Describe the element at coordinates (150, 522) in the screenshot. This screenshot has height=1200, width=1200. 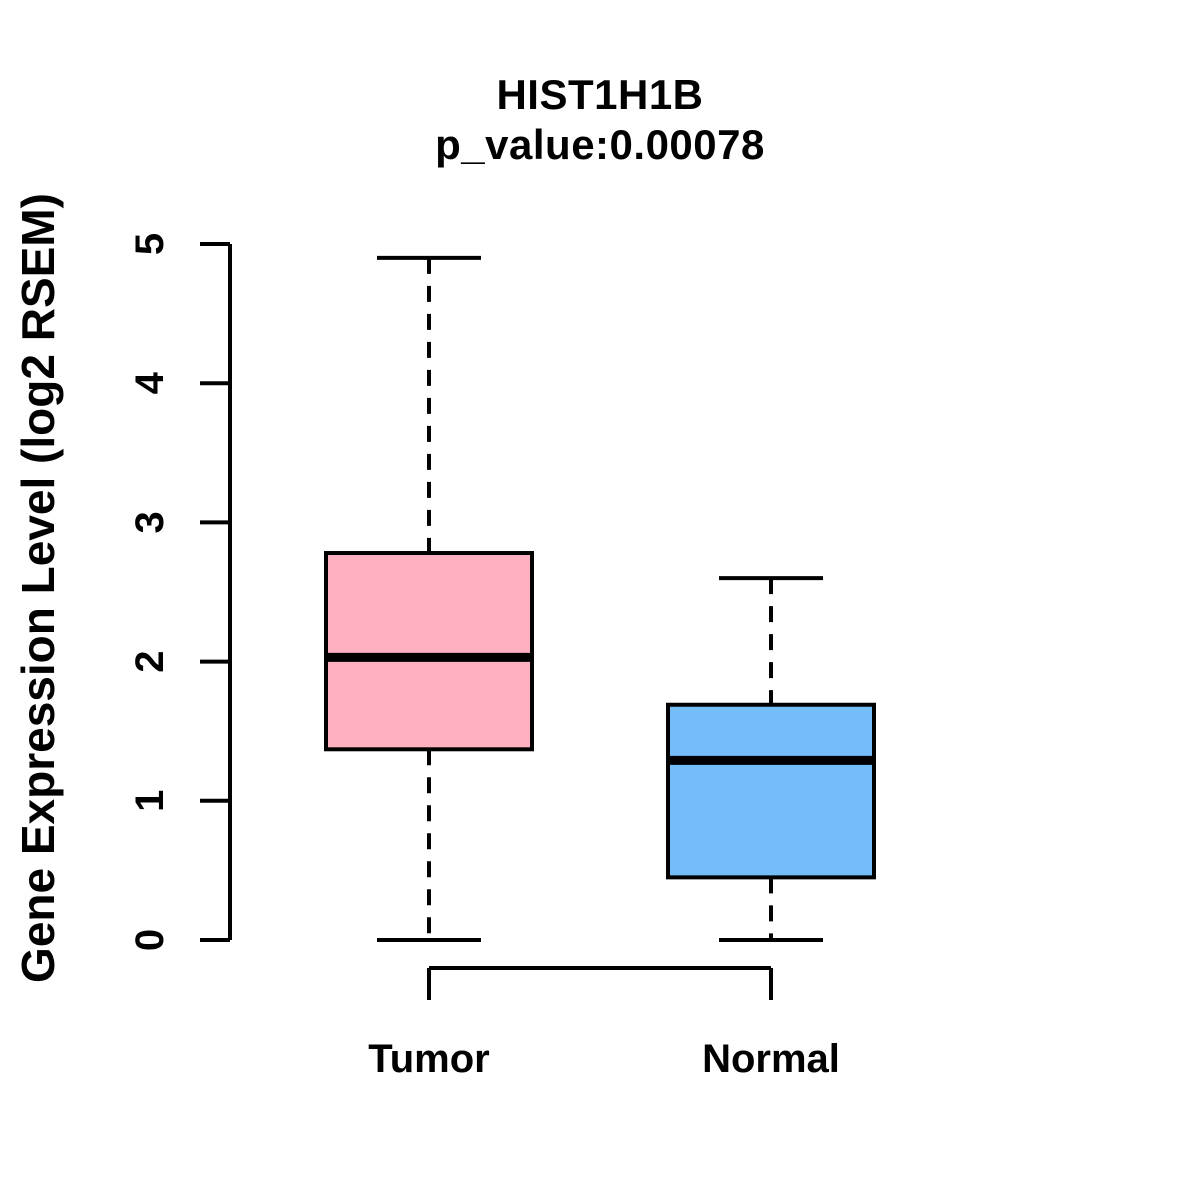
I see `y-axis-tick-label: 3` at that location.